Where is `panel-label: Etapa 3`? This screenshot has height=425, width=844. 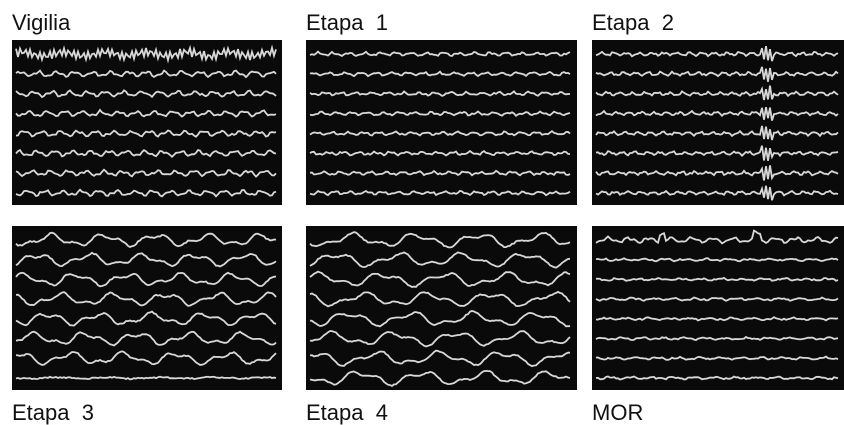
panel-label: Etapa 3 is located at coordinates (53, 412).